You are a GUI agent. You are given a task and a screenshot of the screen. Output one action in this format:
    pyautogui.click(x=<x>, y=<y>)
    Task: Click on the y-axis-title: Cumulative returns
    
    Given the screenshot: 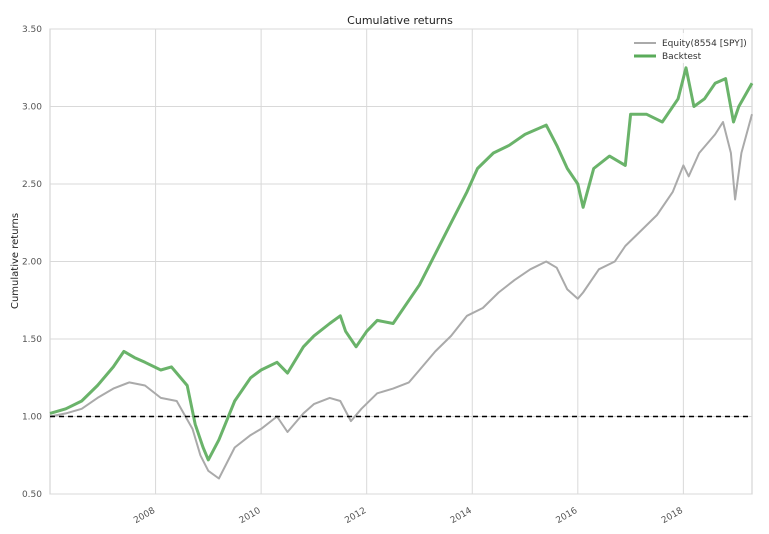 What is the action you would take?
    pyautogui.click(x=15, y=261)
    